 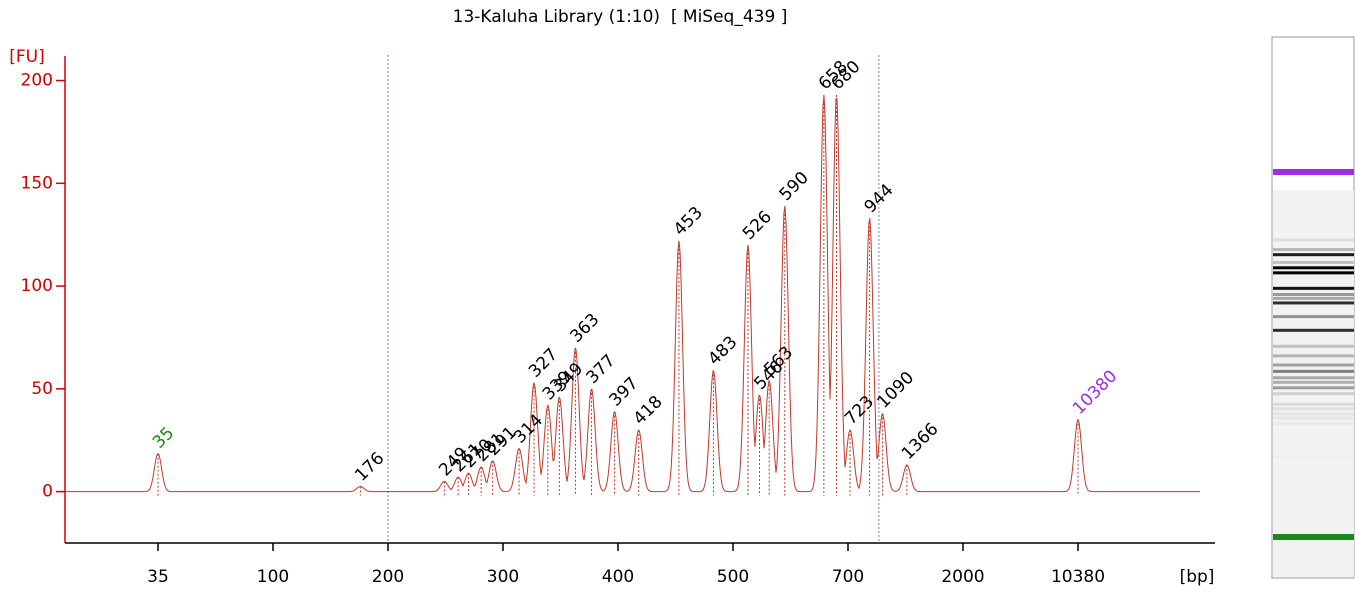 What do you see at coordinates (848, 577) in the screenshot?
I see `x-tick-label: 700` at bounding box center [848, 577].